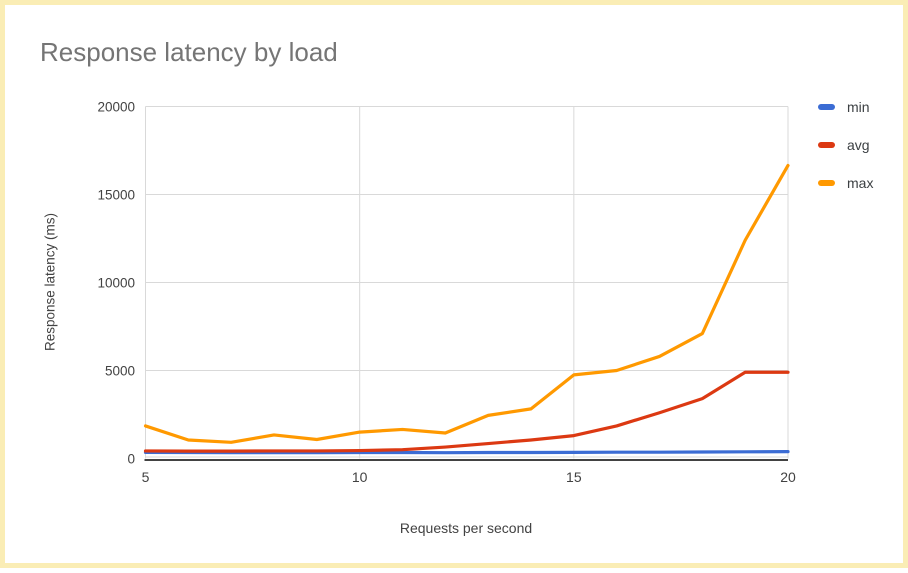 The image size is (908, 573). What do you see at coordinates (826, 183) in the screenshot?
I see `legend-swatch-max` at bounding box center [826, 183].